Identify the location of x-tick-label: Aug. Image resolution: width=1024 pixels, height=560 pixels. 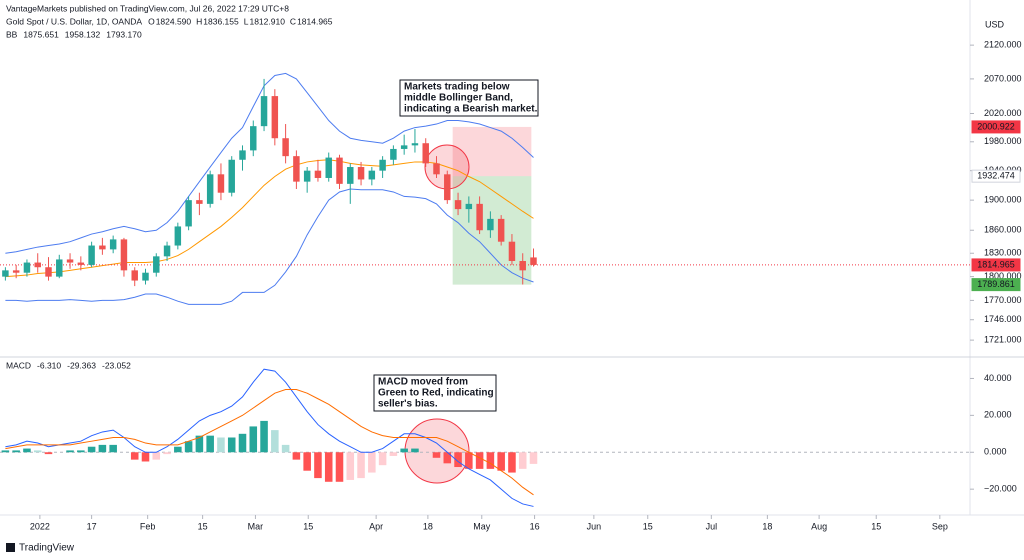
(819, 526).